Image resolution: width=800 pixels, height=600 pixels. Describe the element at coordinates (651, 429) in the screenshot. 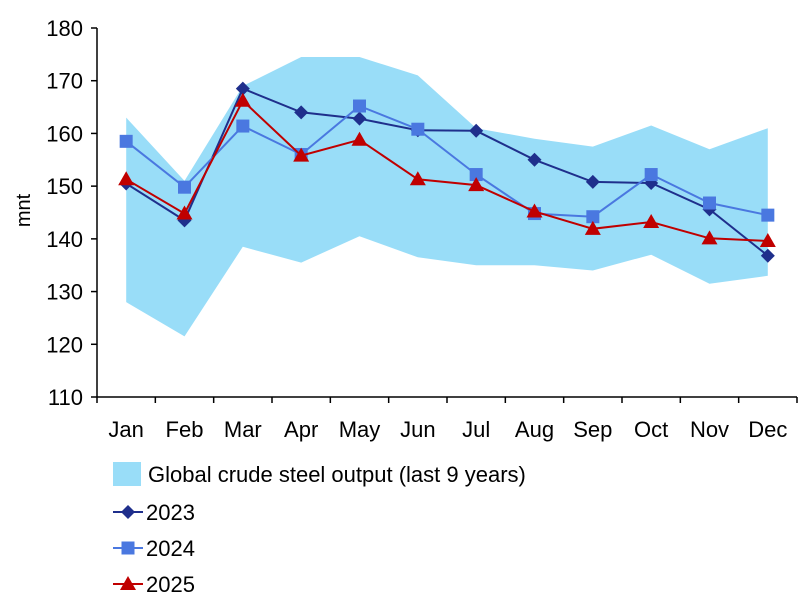

I see `x-tick-label: Oct` at that location.